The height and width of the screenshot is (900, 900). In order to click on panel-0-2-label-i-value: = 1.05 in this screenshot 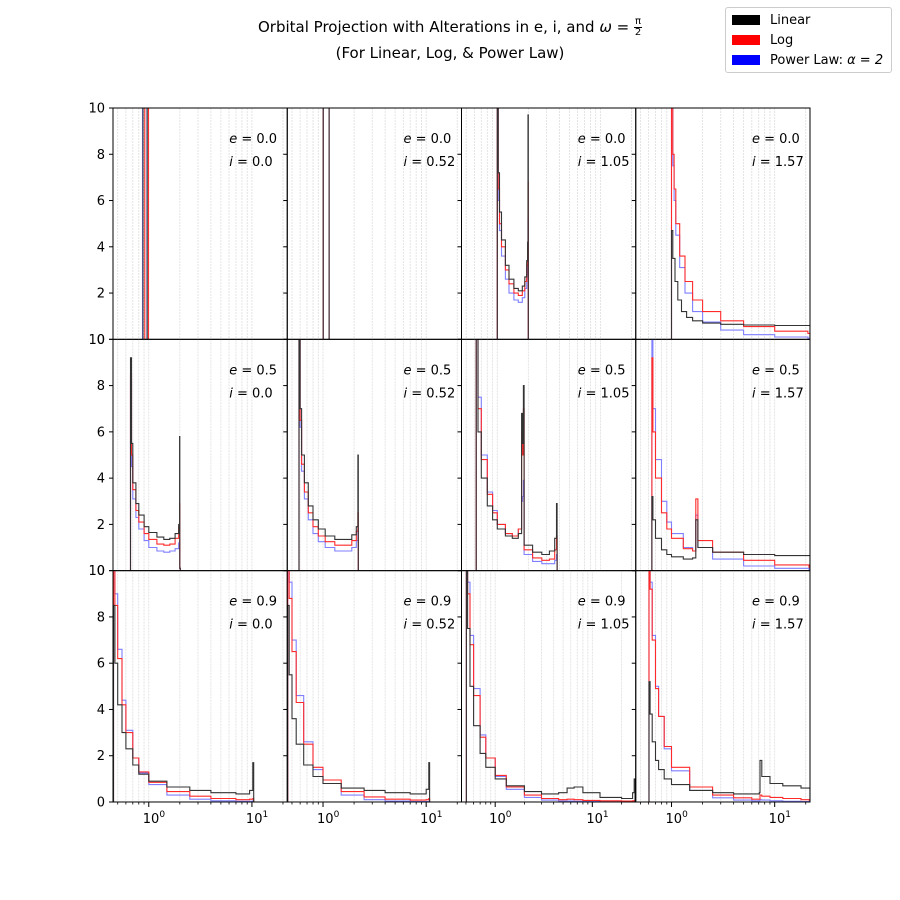, I will do `click(605, 162)`.